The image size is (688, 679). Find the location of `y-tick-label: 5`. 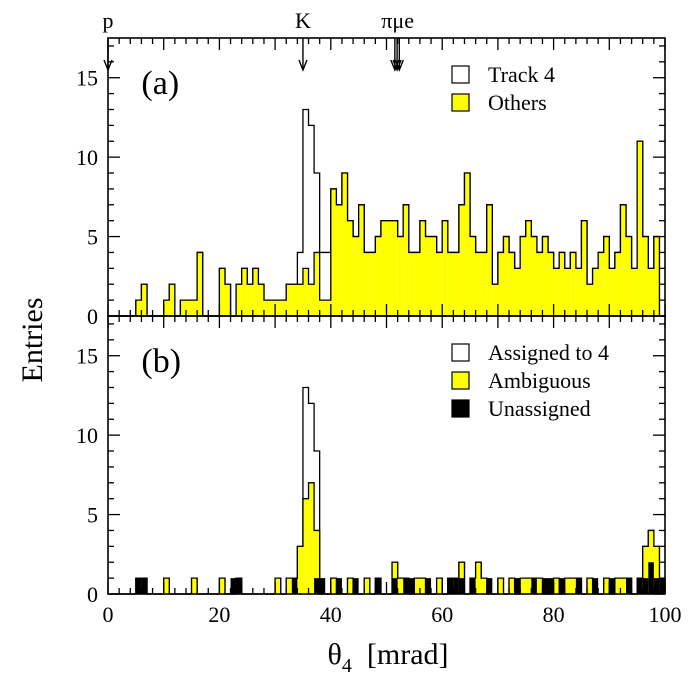

y-tick-label: 5 is located at coordinates (92, 237).